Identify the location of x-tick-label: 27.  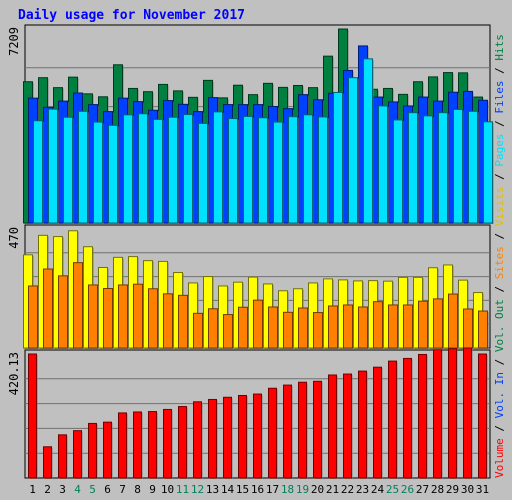
(422, 489).